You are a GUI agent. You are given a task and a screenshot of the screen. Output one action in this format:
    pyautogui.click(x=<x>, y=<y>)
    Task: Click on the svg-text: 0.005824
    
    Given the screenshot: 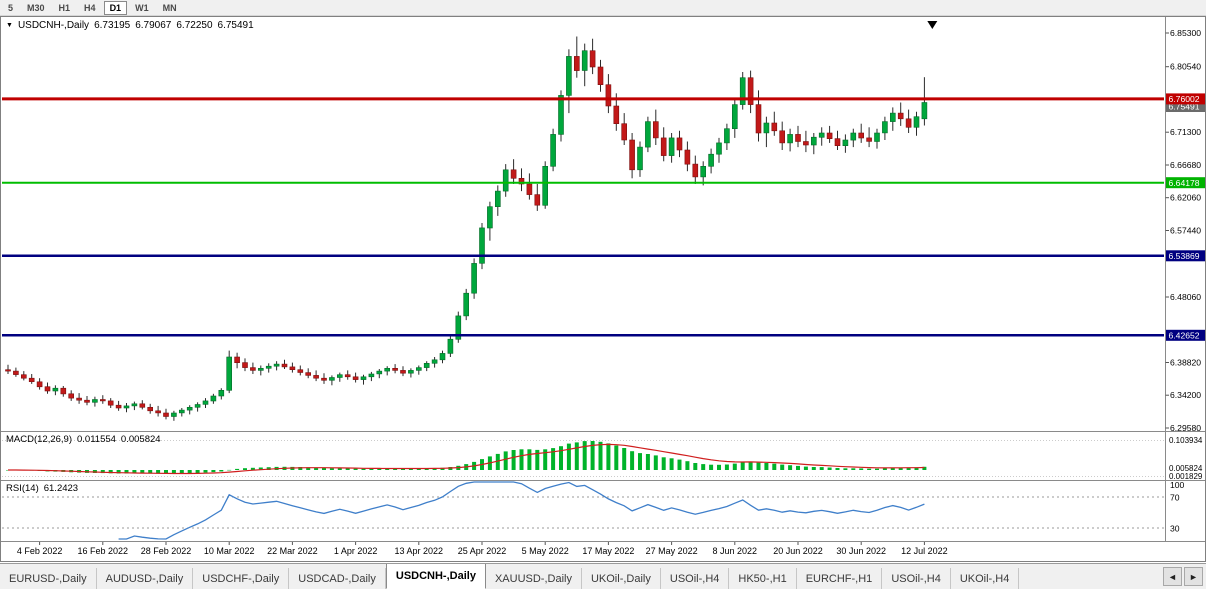 What is the action you would take?
    pyautogui.click(x=1186, y=468)
    